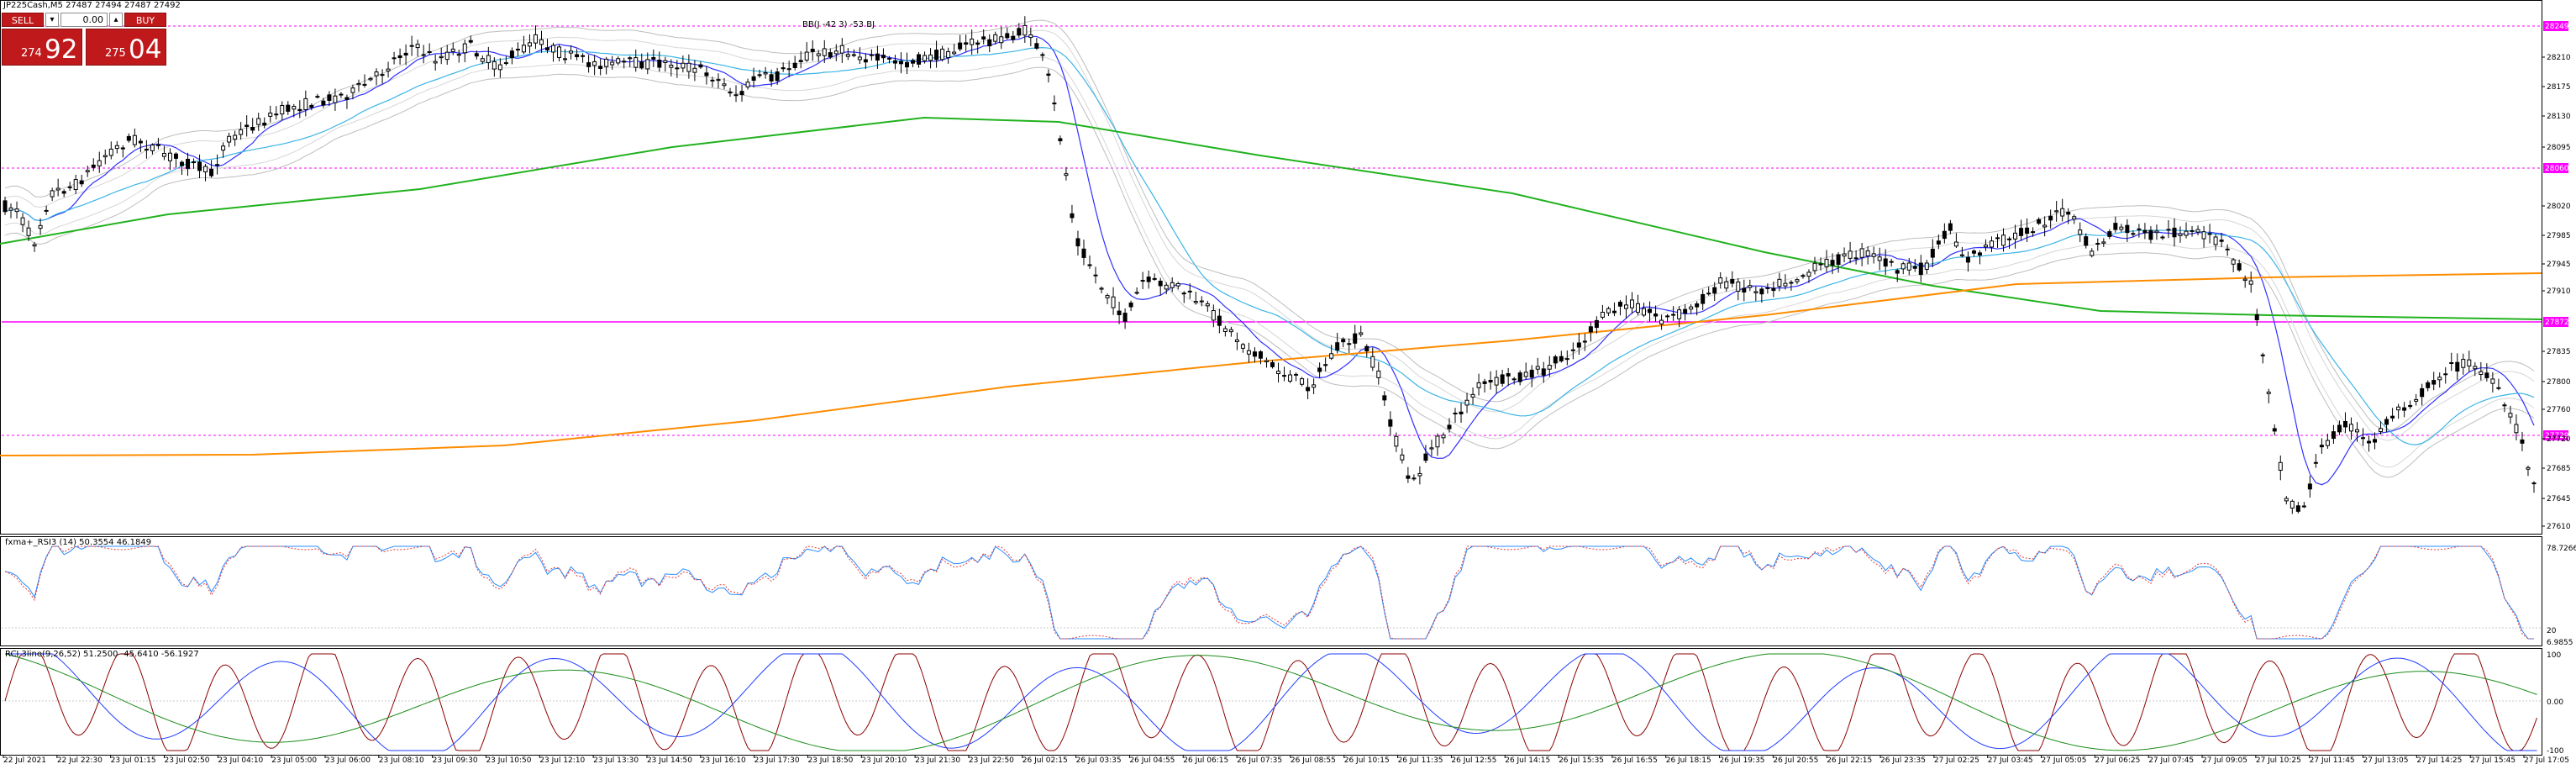  What do you see at coordinates (1271, 591) in the screenshot?
I see `rsi-panel` at bounding box center [1271, 591].